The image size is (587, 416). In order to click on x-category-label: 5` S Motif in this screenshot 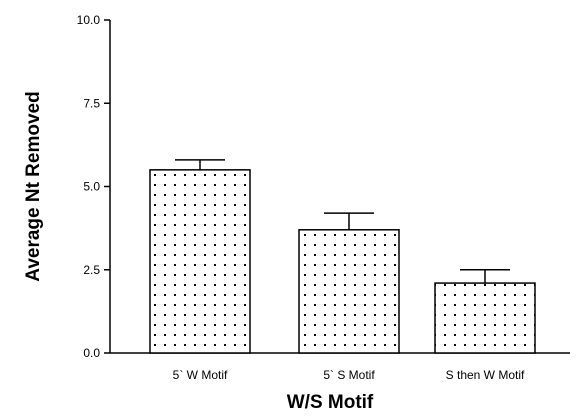, I will do `click(349, 375)`.